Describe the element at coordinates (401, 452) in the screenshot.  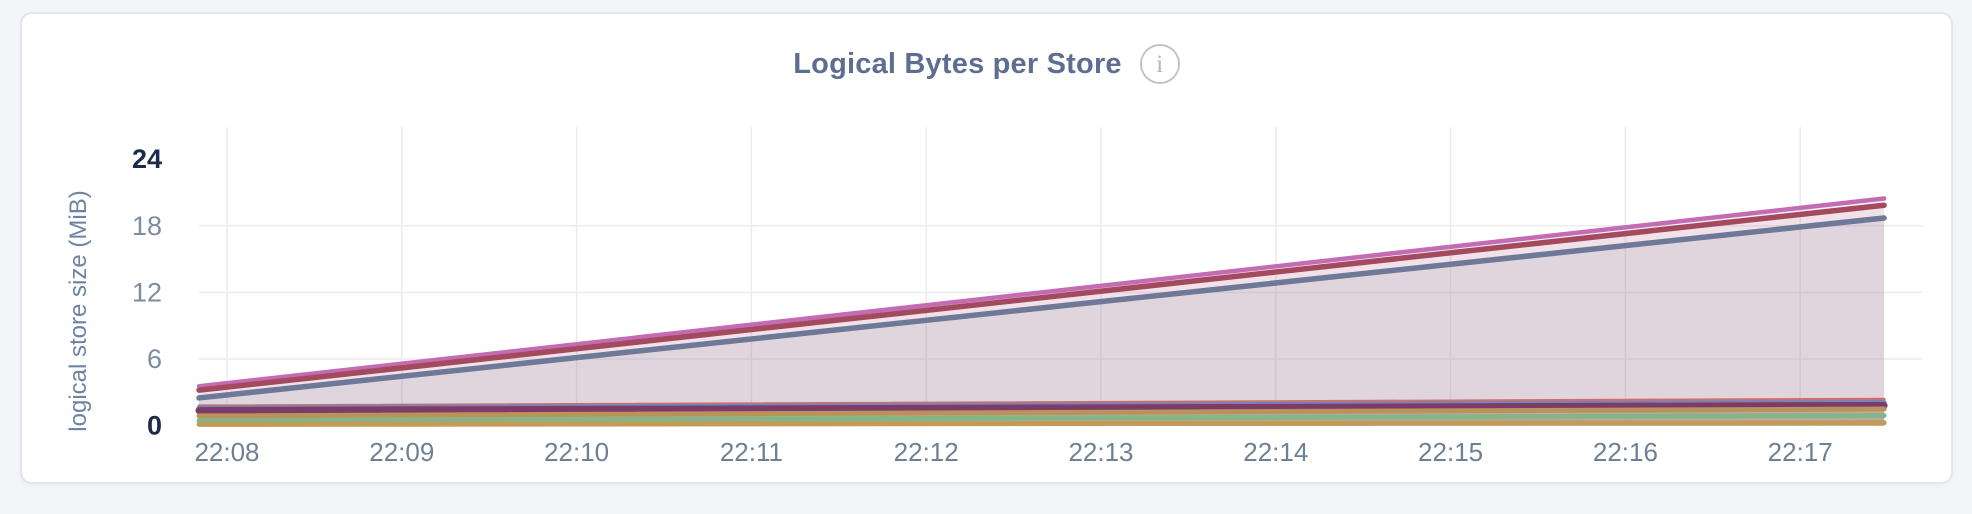
I see `x-tick-label: 22:09` at that location.